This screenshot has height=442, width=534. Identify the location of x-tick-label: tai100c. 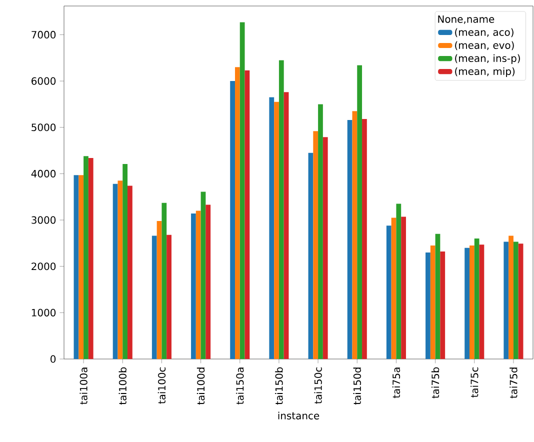
(162, 385).